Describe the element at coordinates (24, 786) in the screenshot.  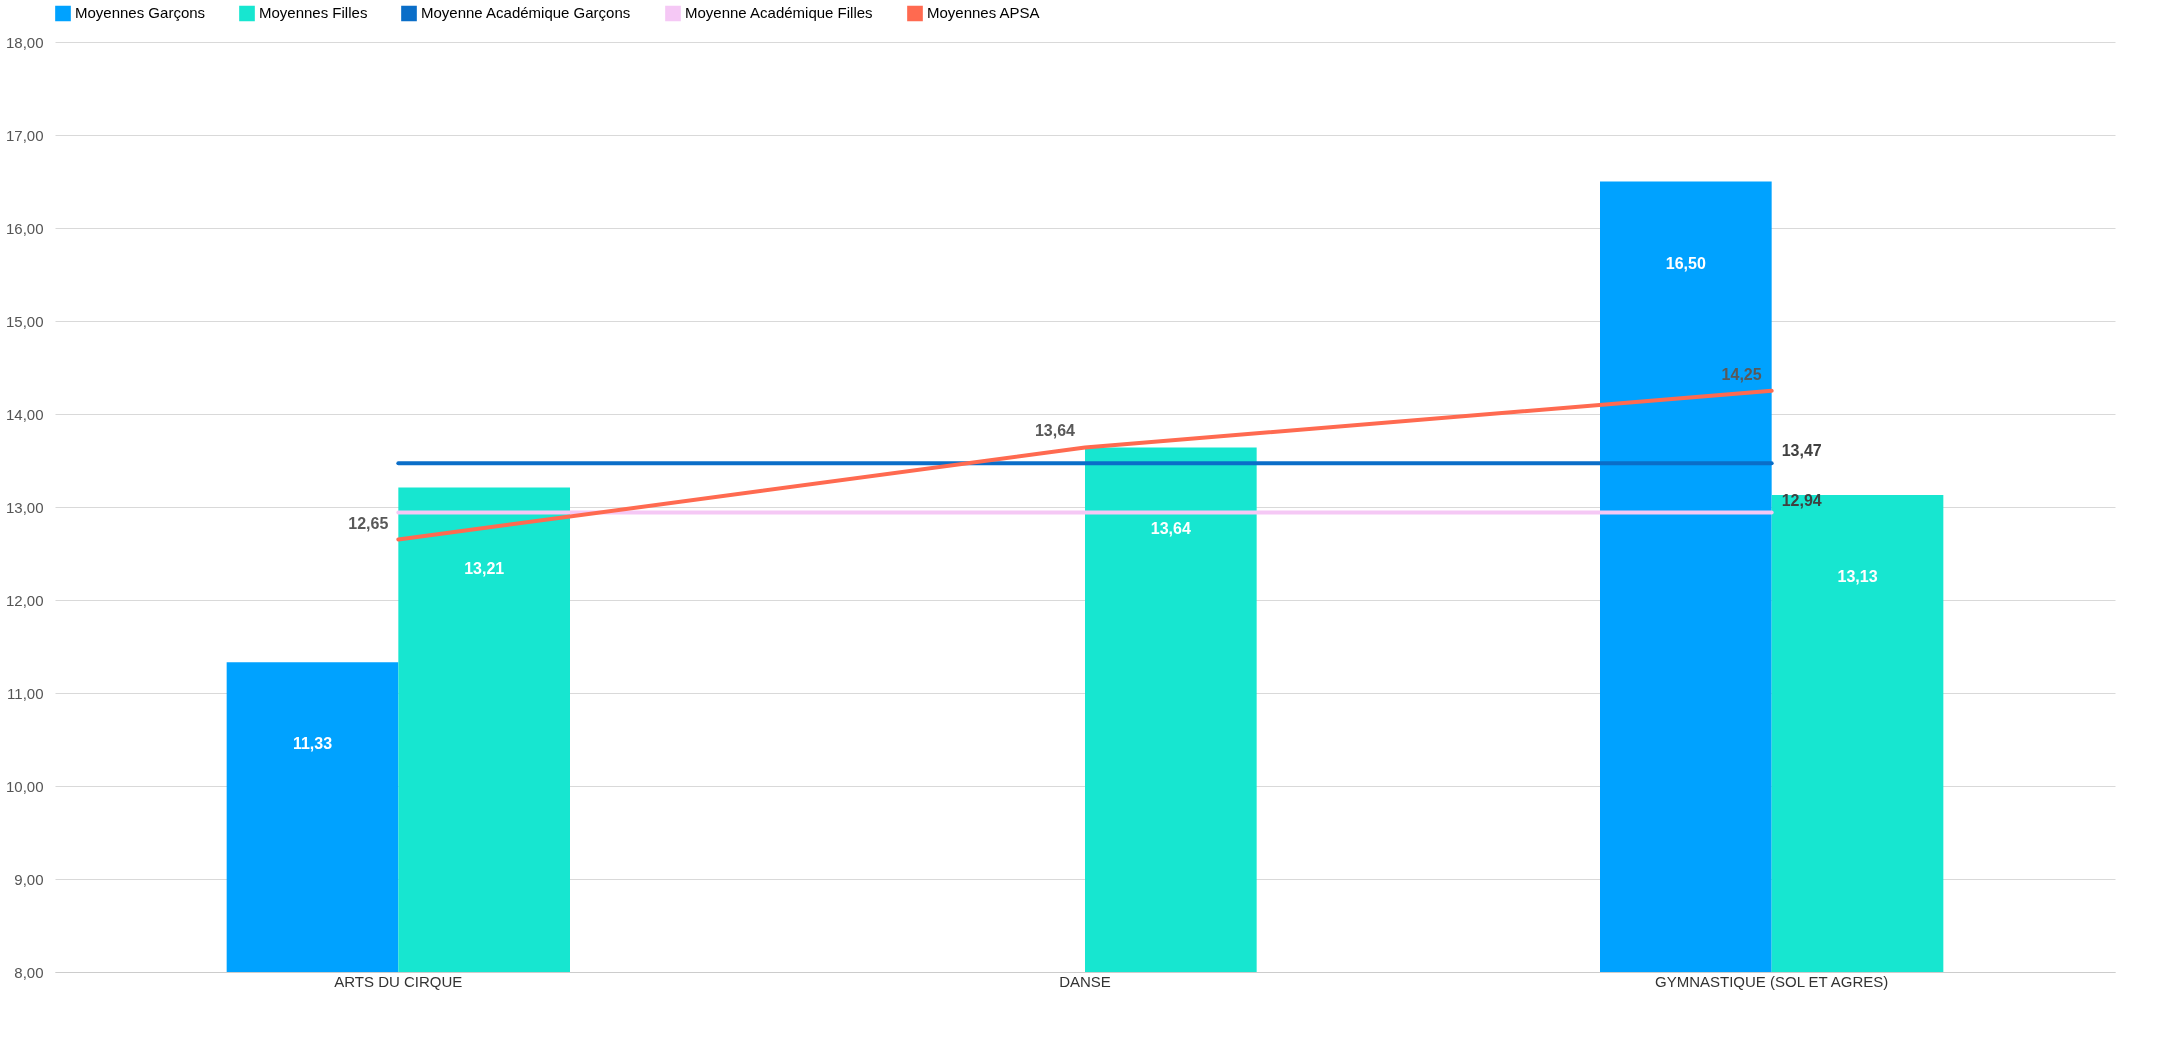
I see `y-tick-label: 10,00` at that location.